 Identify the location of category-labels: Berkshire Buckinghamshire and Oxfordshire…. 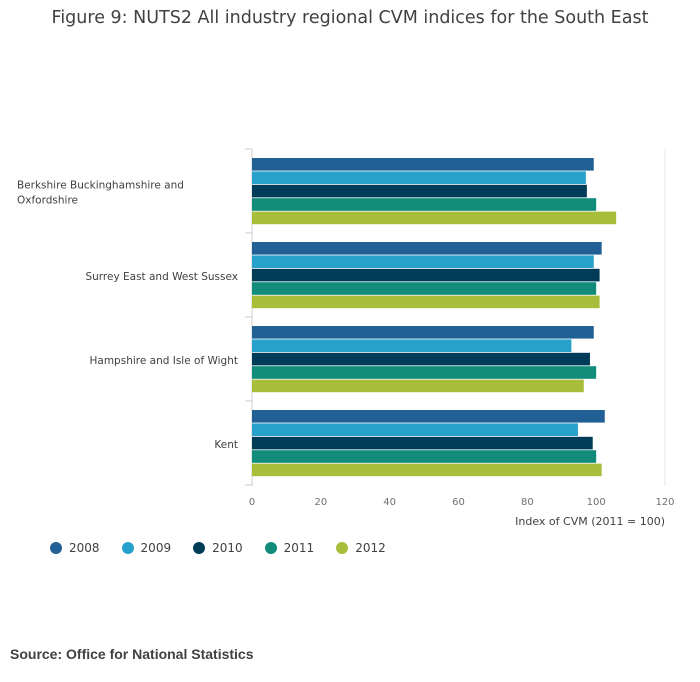
(127, 316).